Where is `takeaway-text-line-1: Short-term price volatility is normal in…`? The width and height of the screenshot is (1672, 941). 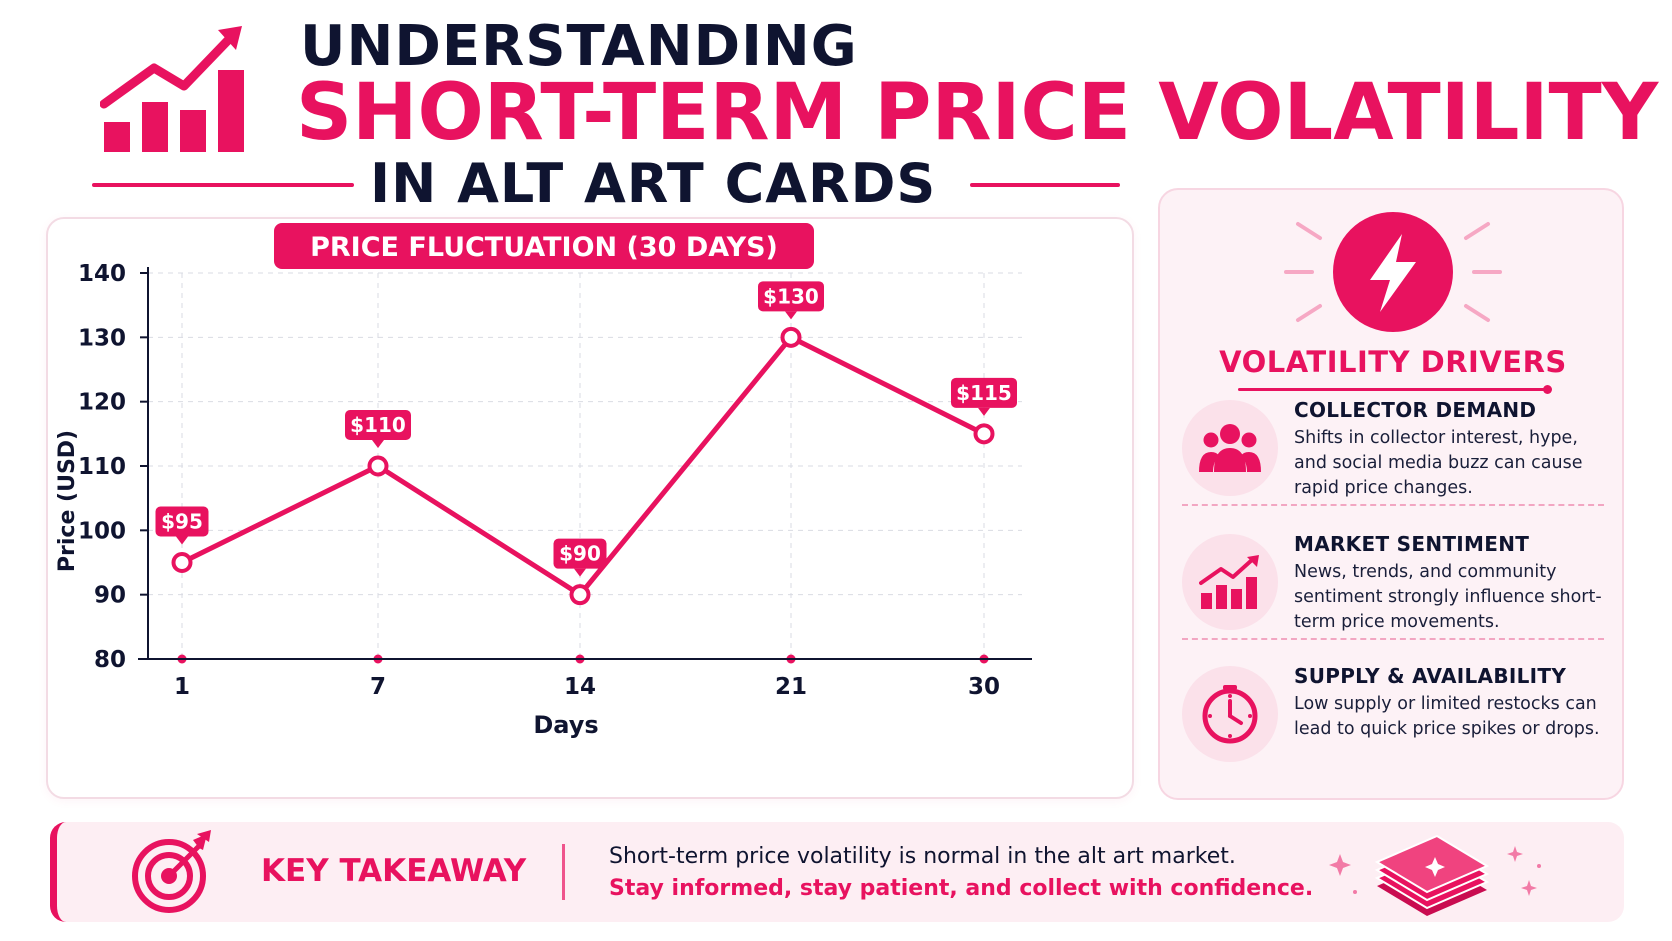
takeaway-text-line-1: Short-term price volatility is normal in… is located at coordinates (922, 856).